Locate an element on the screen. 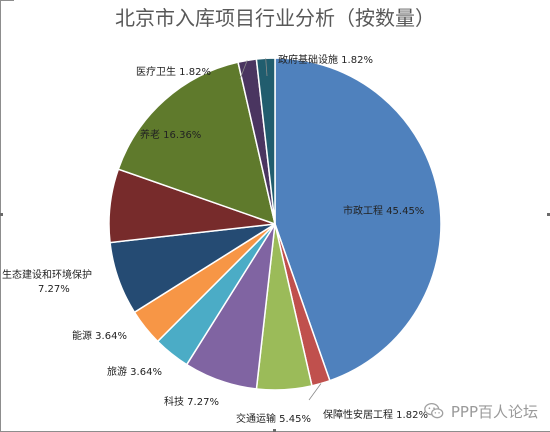 This screenshot has width=550, height=432. watermark: PPP百人论坛 is located at coordinates (480, 411).